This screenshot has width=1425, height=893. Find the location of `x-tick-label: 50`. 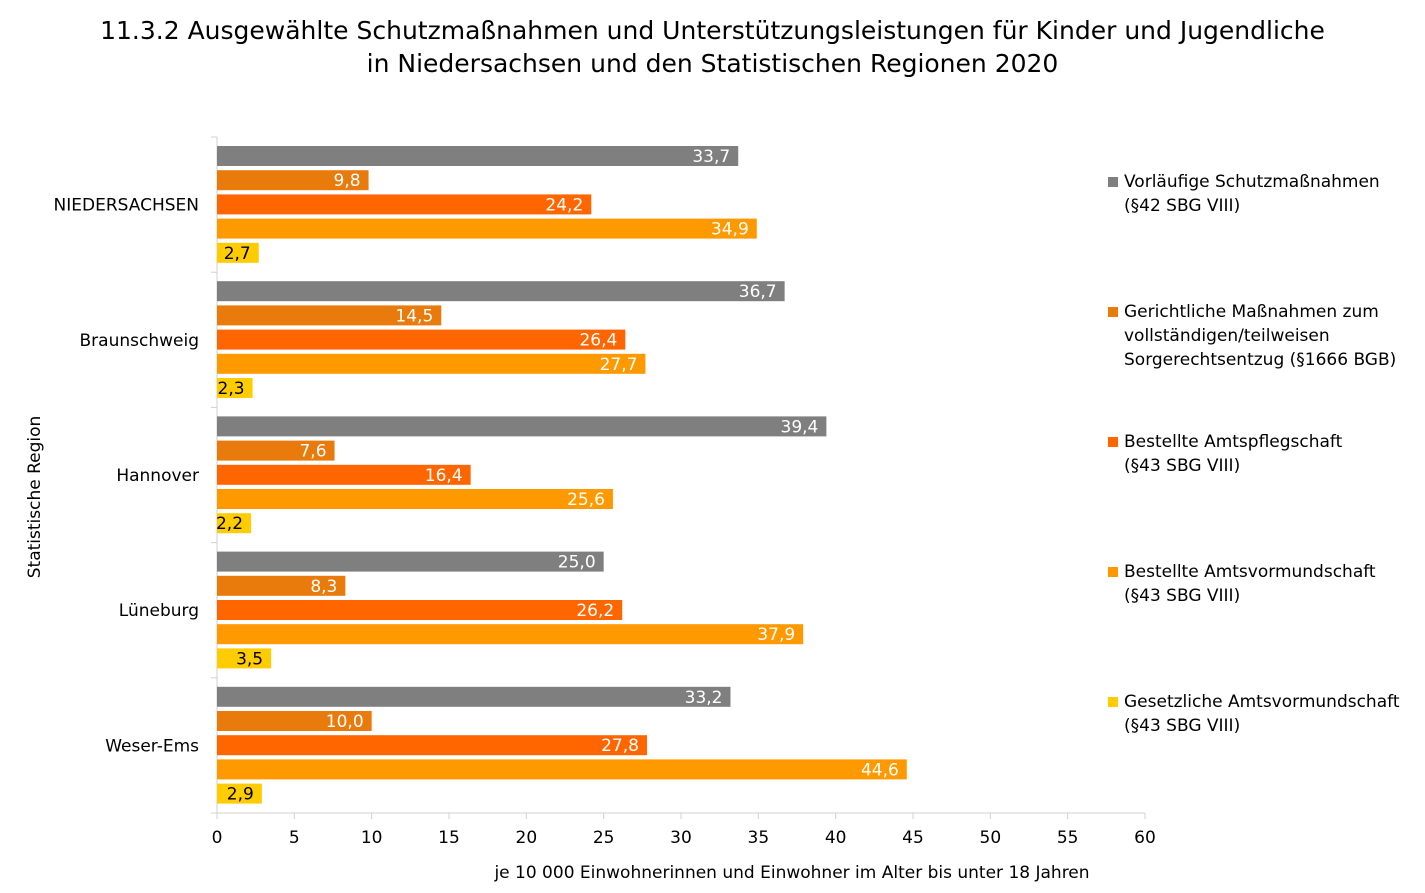

x-tick-label: 50 is located at coordinates (991, 838).